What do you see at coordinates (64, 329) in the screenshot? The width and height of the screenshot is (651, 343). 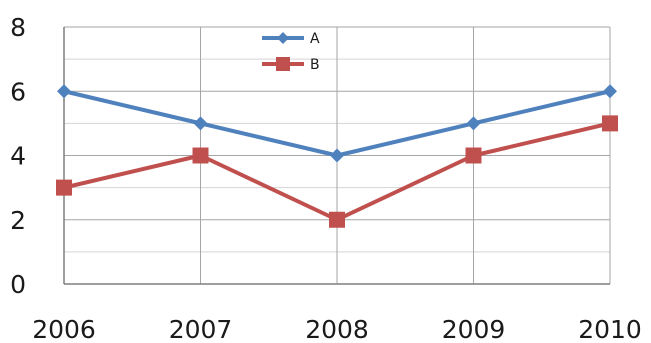 I see `x-tick-label: 2006` at bounding box center [64, 329].